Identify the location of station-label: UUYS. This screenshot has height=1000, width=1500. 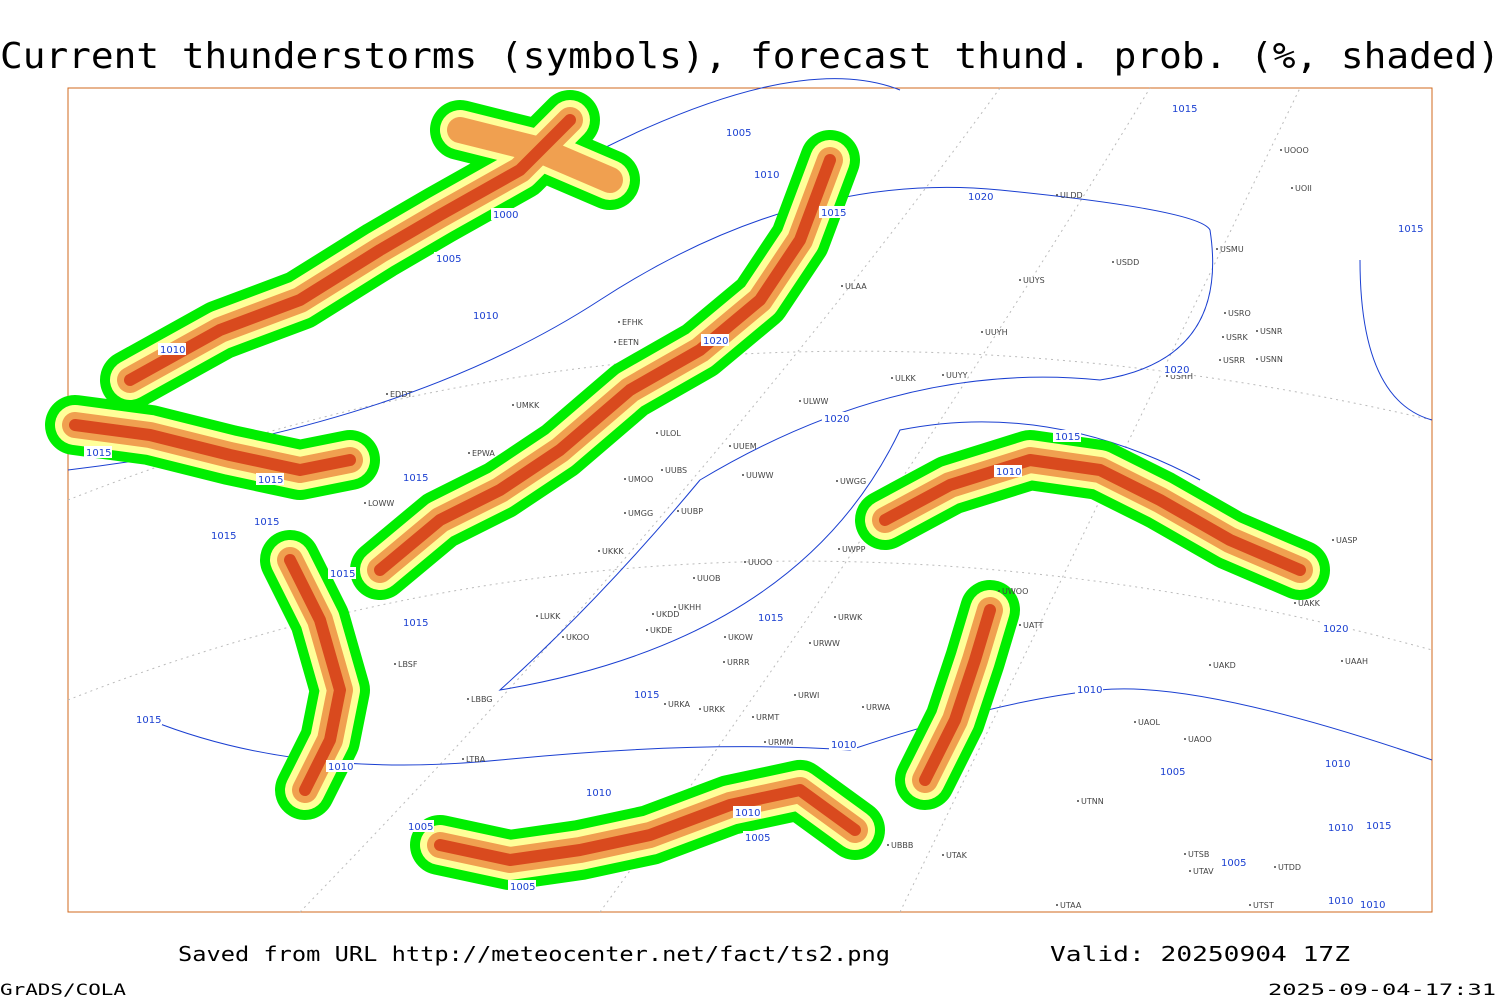
(1034, 280).